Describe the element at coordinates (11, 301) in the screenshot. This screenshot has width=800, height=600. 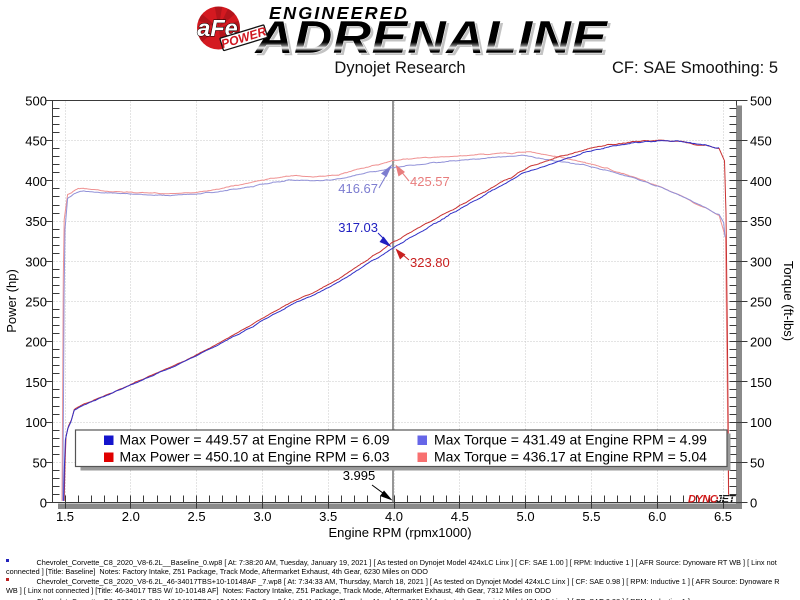
I see `svg-text: Power (hp)` at that location.